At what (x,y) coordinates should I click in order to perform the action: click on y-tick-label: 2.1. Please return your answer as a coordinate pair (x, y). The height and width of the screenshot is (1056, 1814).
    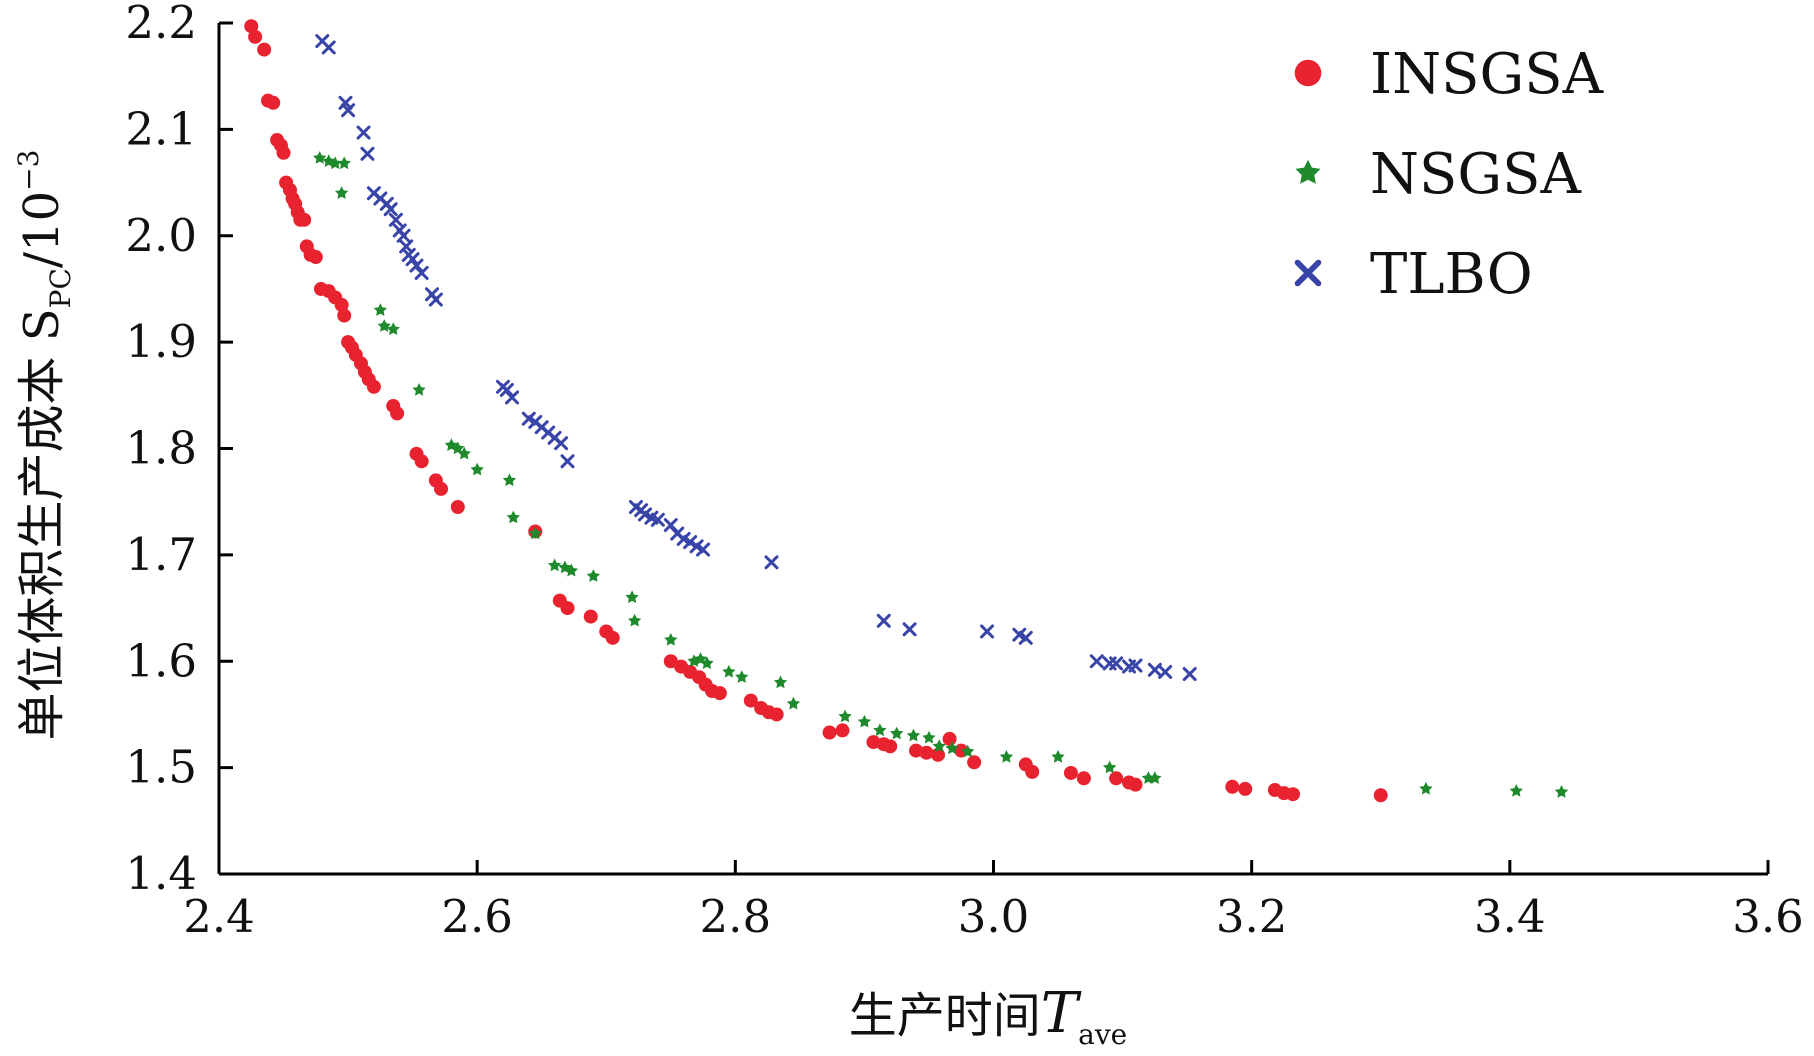
    Looking at the image, I should click on (161, 128).